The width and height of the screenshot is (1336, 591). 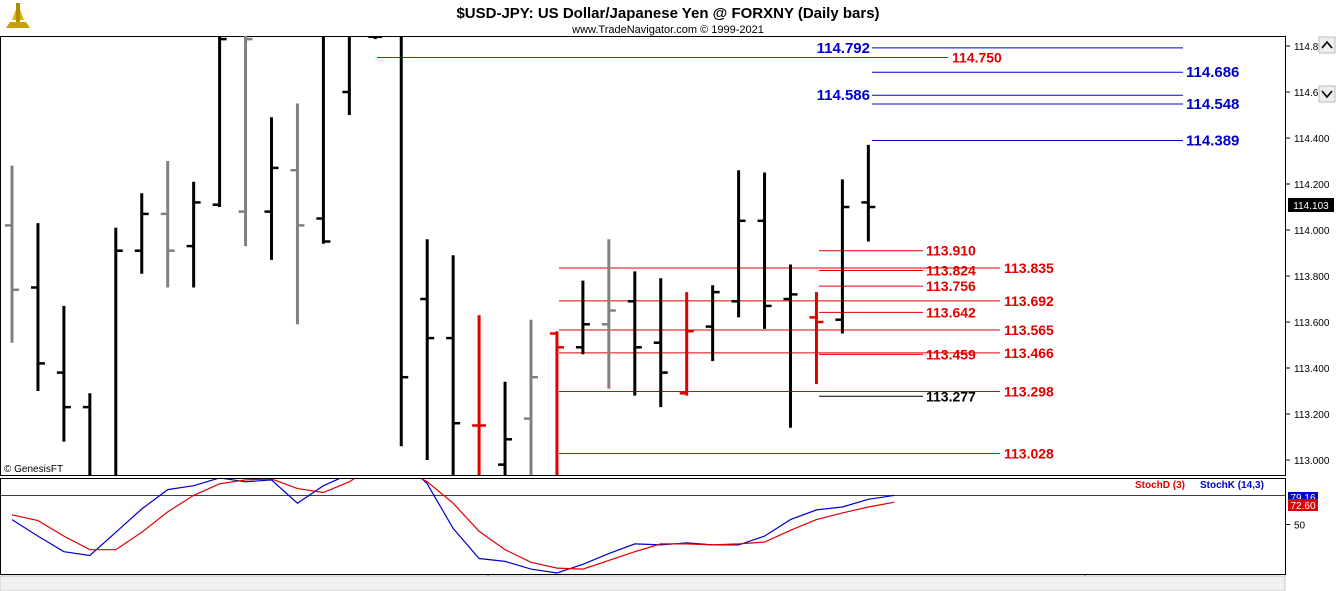 I want to click on stochd-value: 72.60, so click(x=1302, y=506).